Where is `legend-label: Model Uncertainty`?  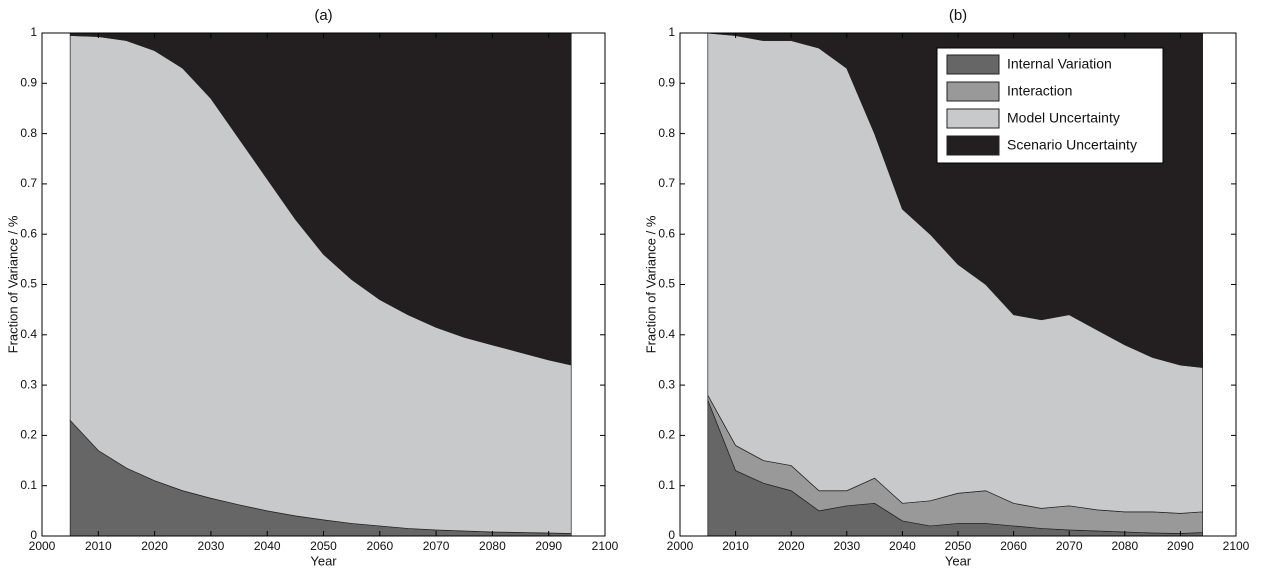
legend-label: Model Uncertainty is located at coordinates (1063, 118).